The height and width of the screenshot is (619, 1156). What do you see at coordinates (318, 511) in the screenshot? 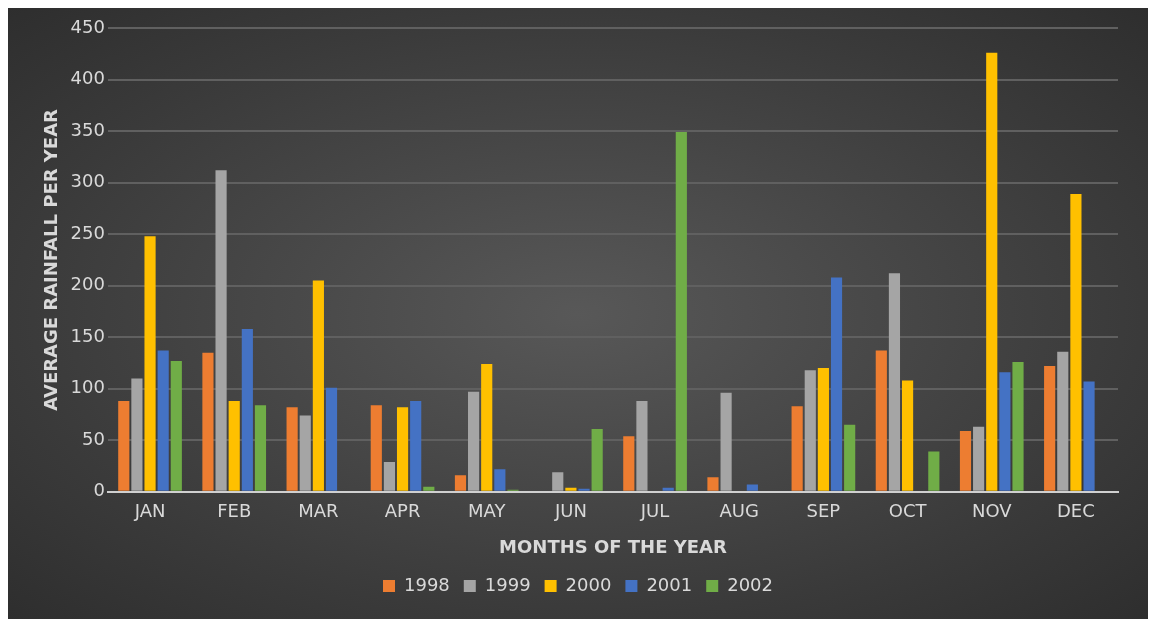
I see `x-tick-label: MAR` at bounding box center [318, 511].